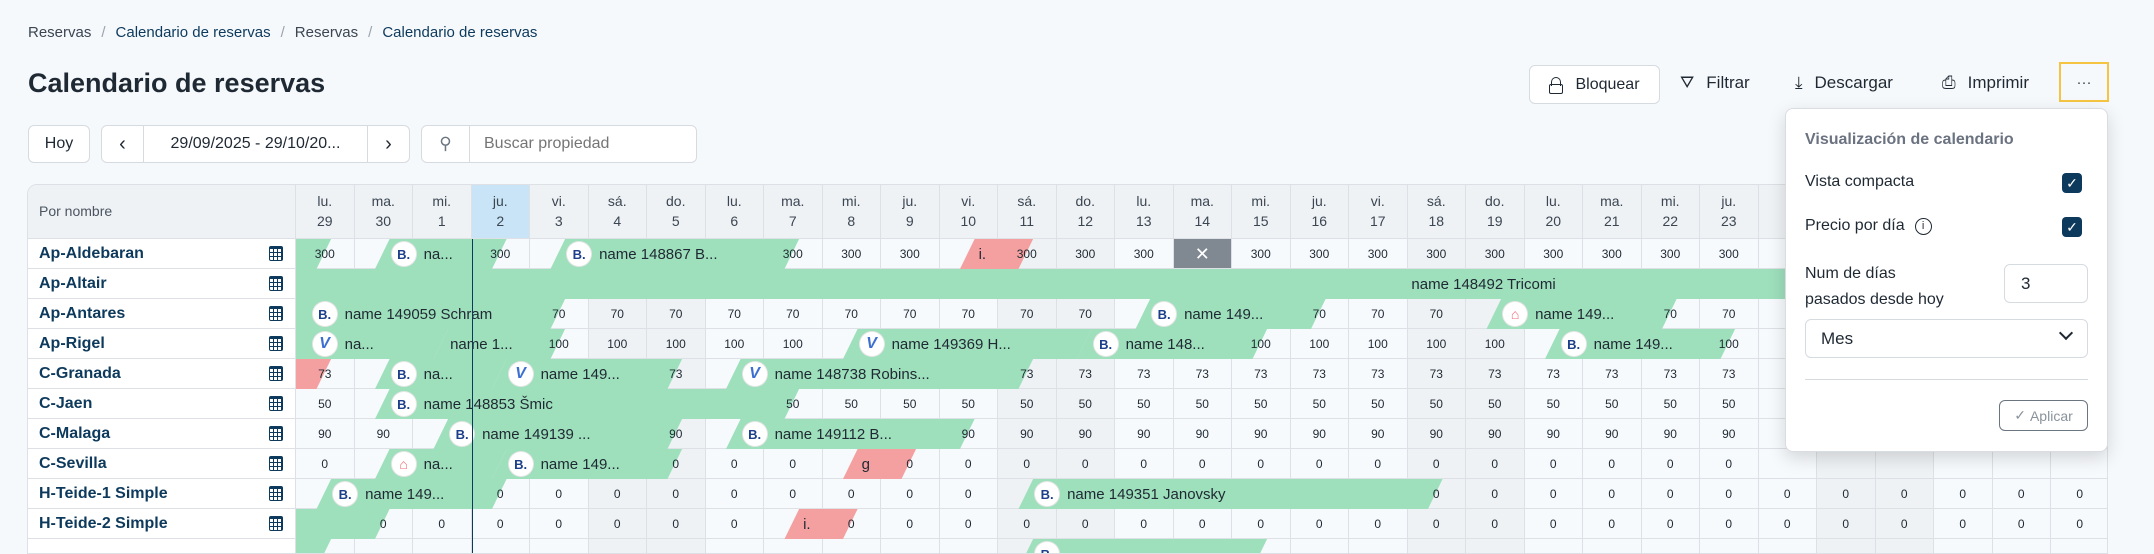 This screenshot has height=554, width=2154. What do you see at coordinates (1085, 212) in the screenshot?
I see `day-header: do. 12` at bounding box center [1085, 212].